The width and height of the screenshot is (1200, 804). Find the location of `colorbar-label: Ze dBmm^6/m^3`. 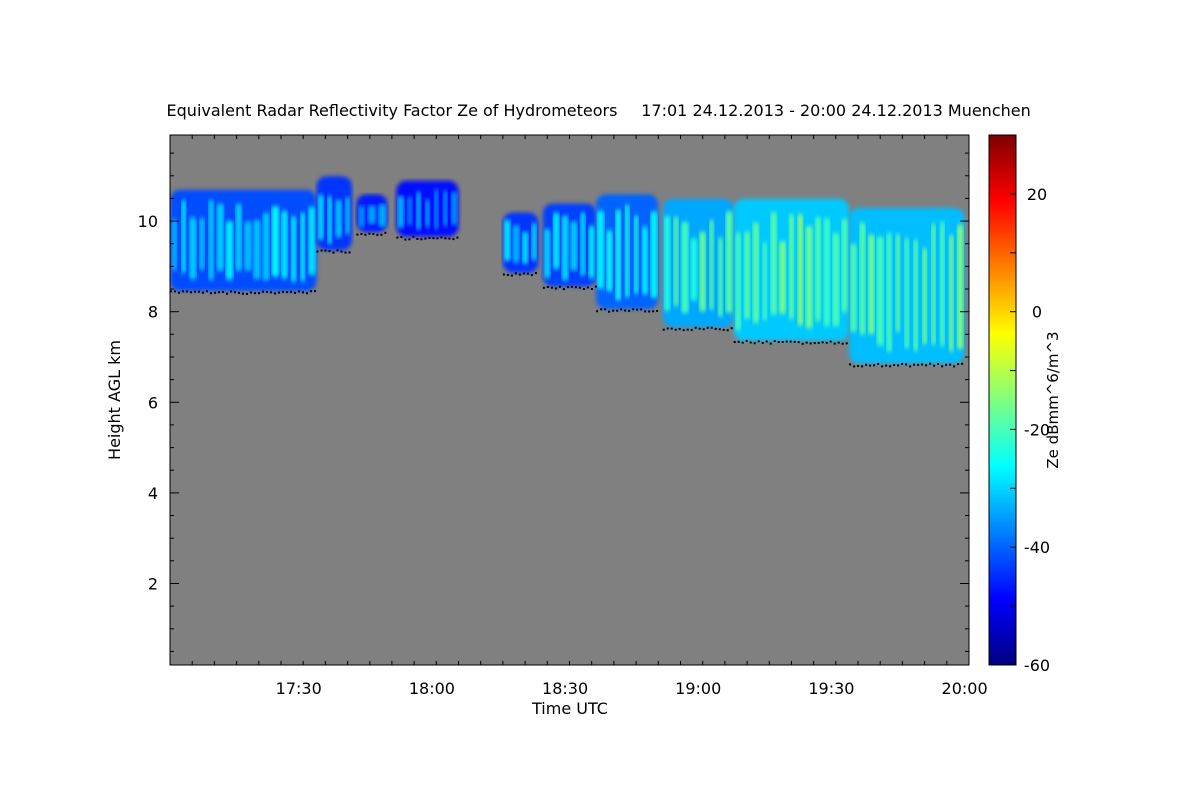

colorbar-label: Ze dBmm^6/m^3 is located at coordinates (1053, 399).